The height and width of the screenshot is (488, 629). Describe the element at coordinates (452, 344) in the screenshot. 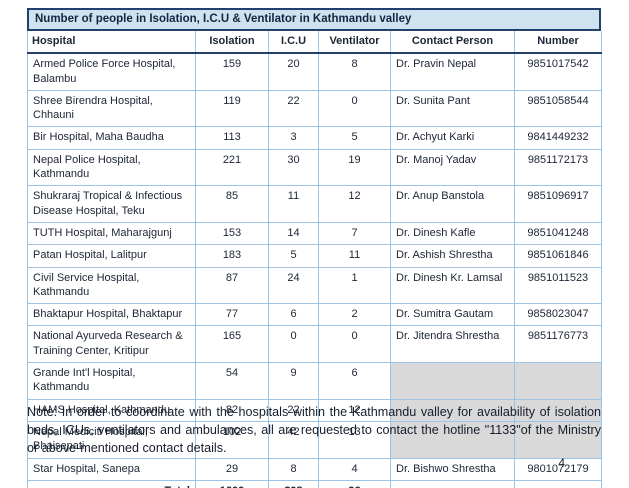

I see `contact-cell: Dr. Jitendra Shrestha` at that location.